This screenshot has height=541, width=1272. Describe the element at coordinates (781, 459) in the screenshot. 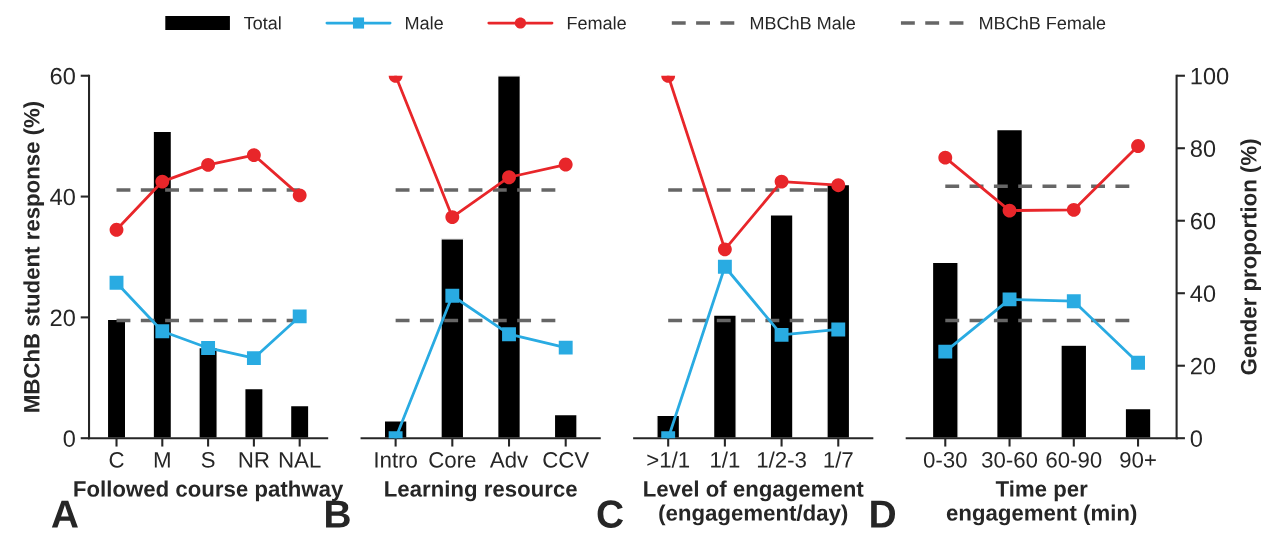

I see `x-tick-label: 1/2-3` at that location.